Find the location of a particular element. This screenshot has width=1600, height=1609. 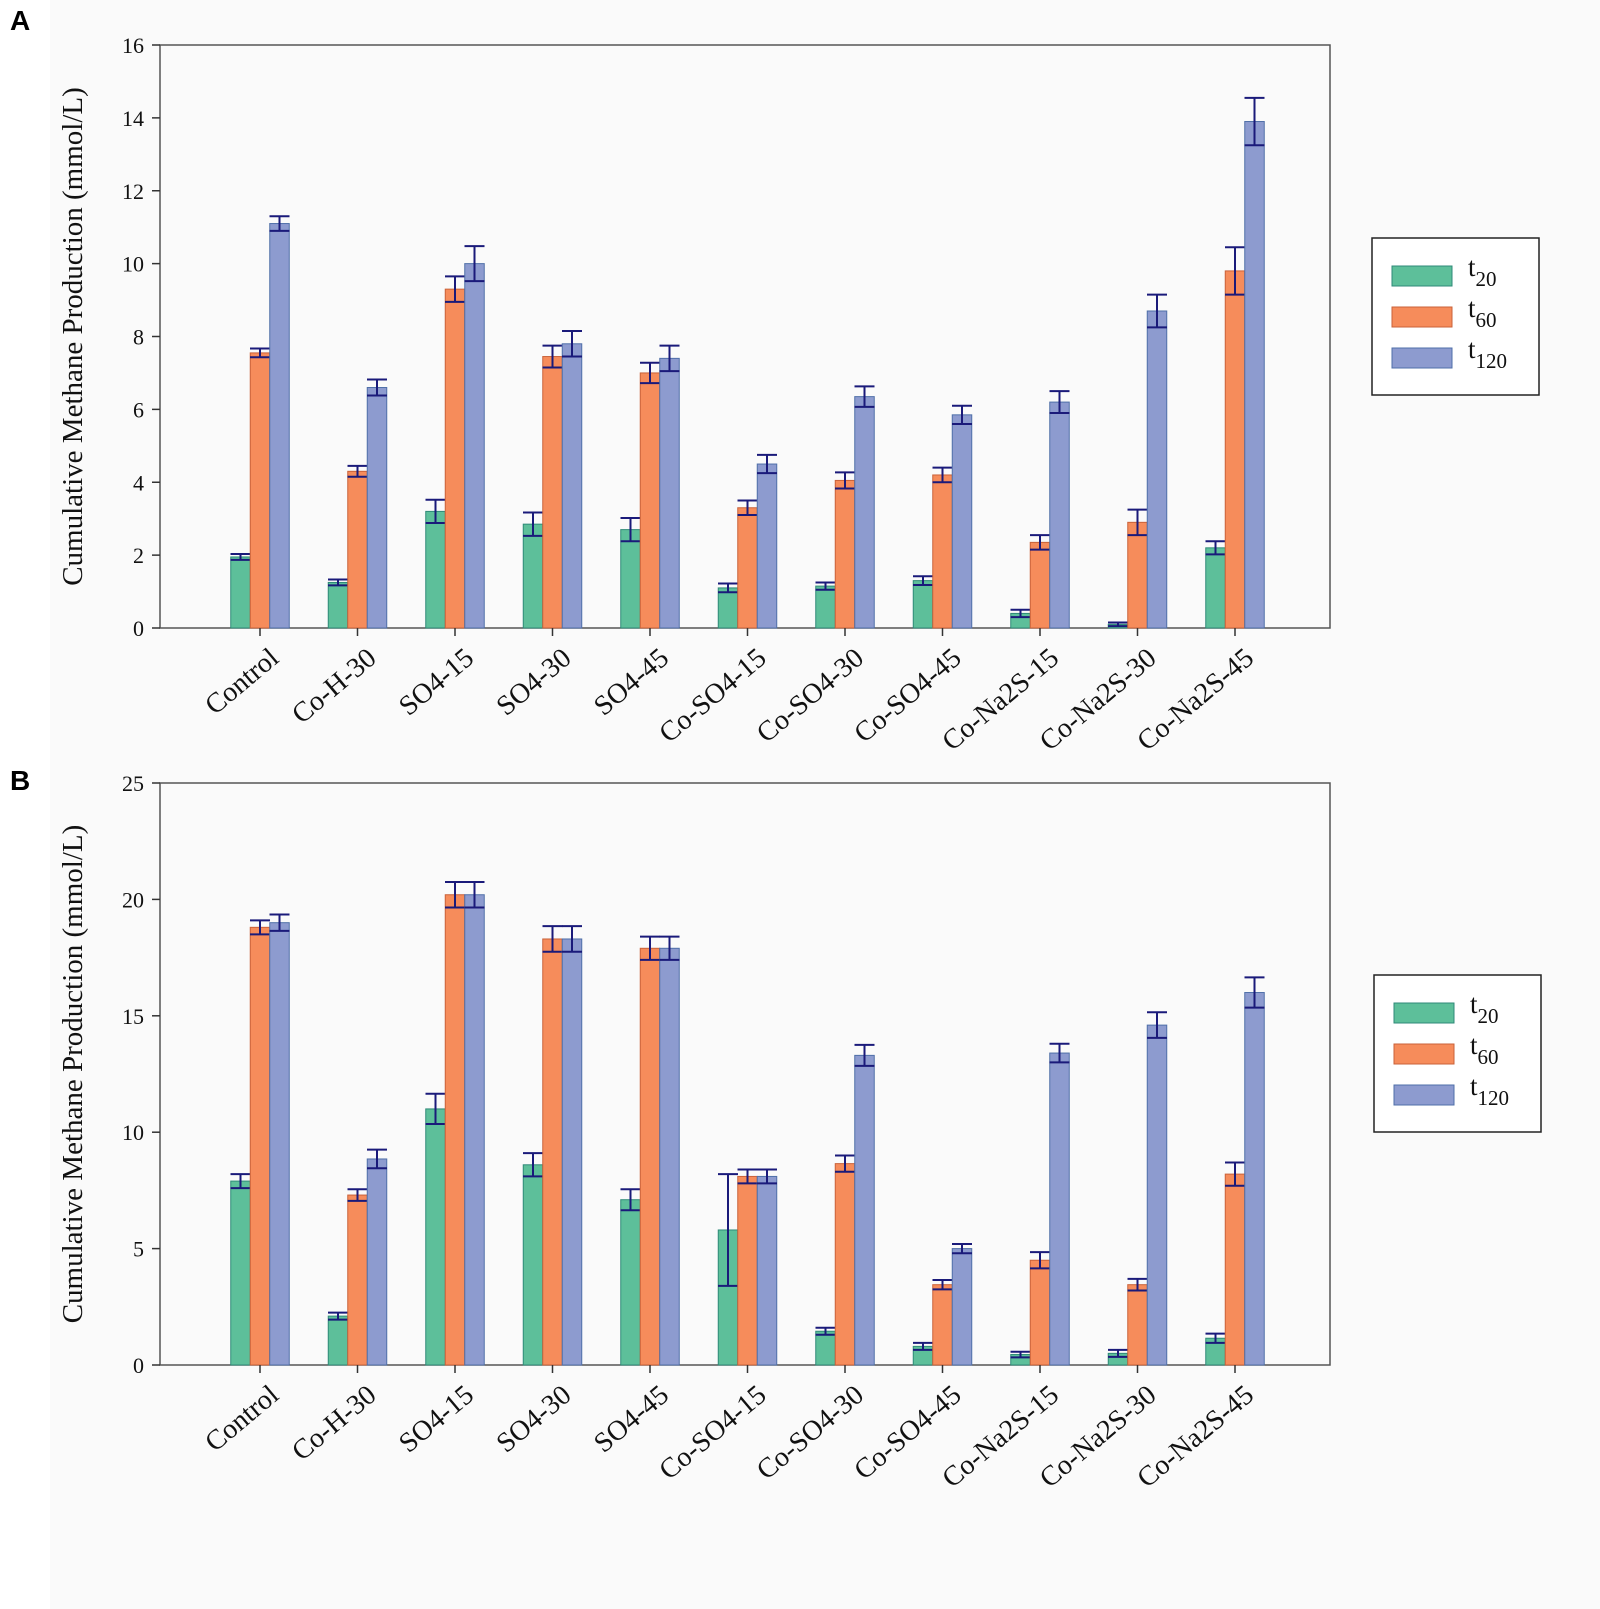

y-tick-label: 4 is located at coordinates (138, 482).